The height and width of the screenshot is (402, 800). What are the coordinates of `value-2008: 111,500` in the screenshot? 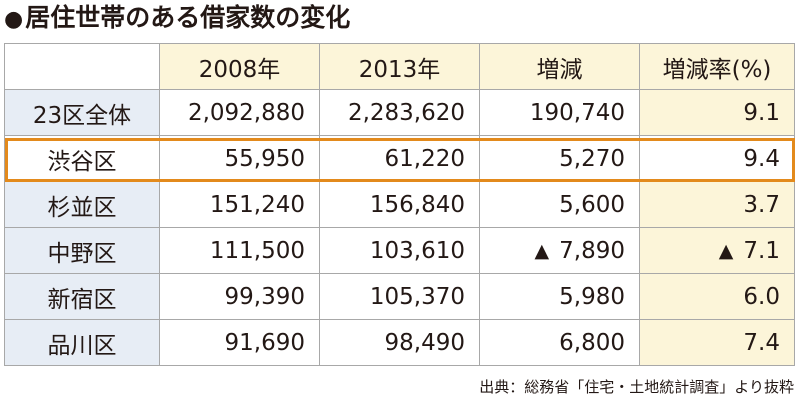 It's located at (239, 250).